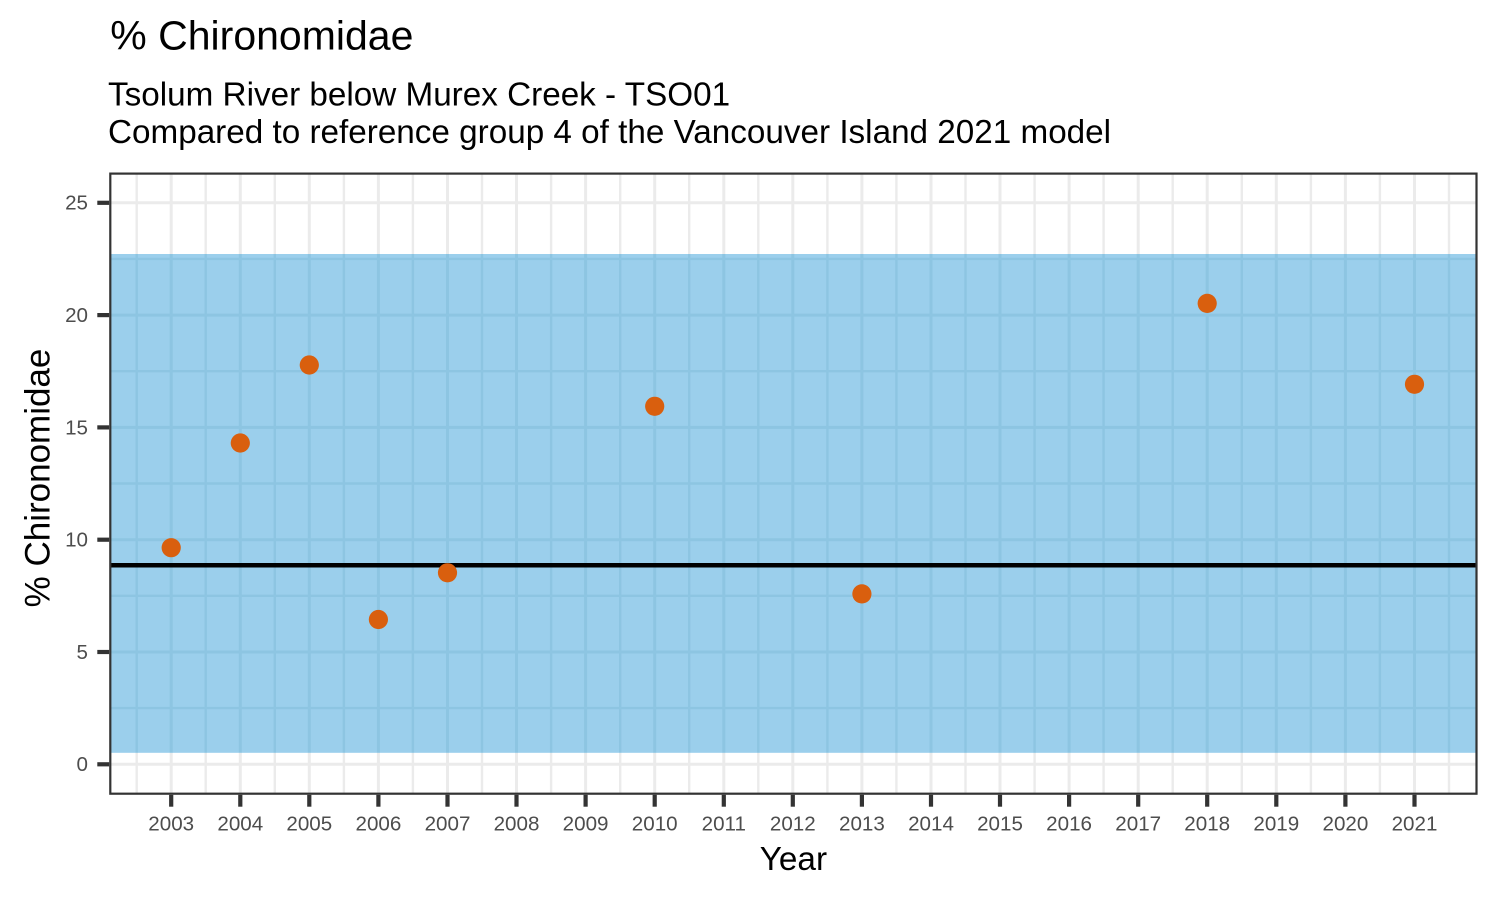 The height and width of the screenshot is (900, 1500). Describe the element at coordinates (76, 427) in the screenshot. I see `svg-text: 15` at that location.